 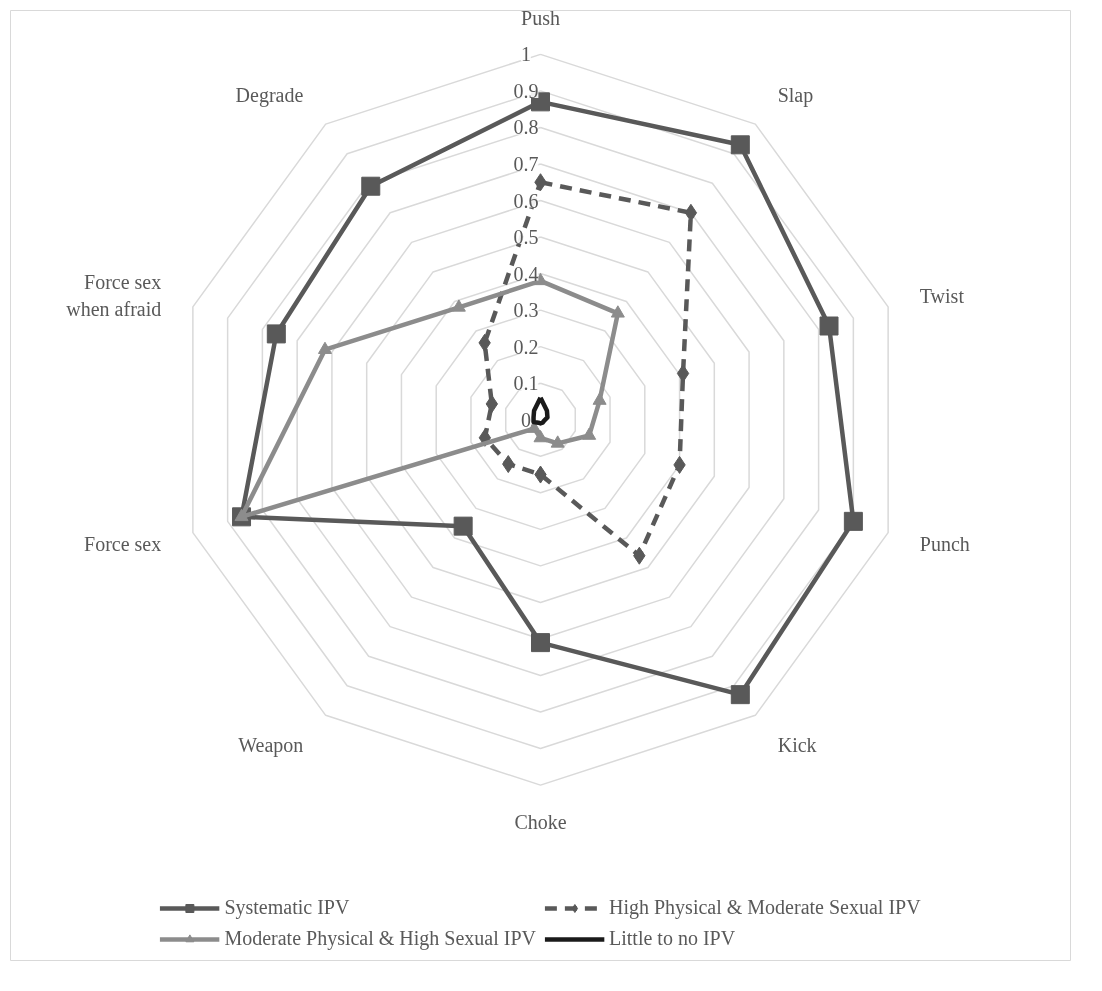 I want to click on y-tick-label: 0.5, so click(x=526, y=237).